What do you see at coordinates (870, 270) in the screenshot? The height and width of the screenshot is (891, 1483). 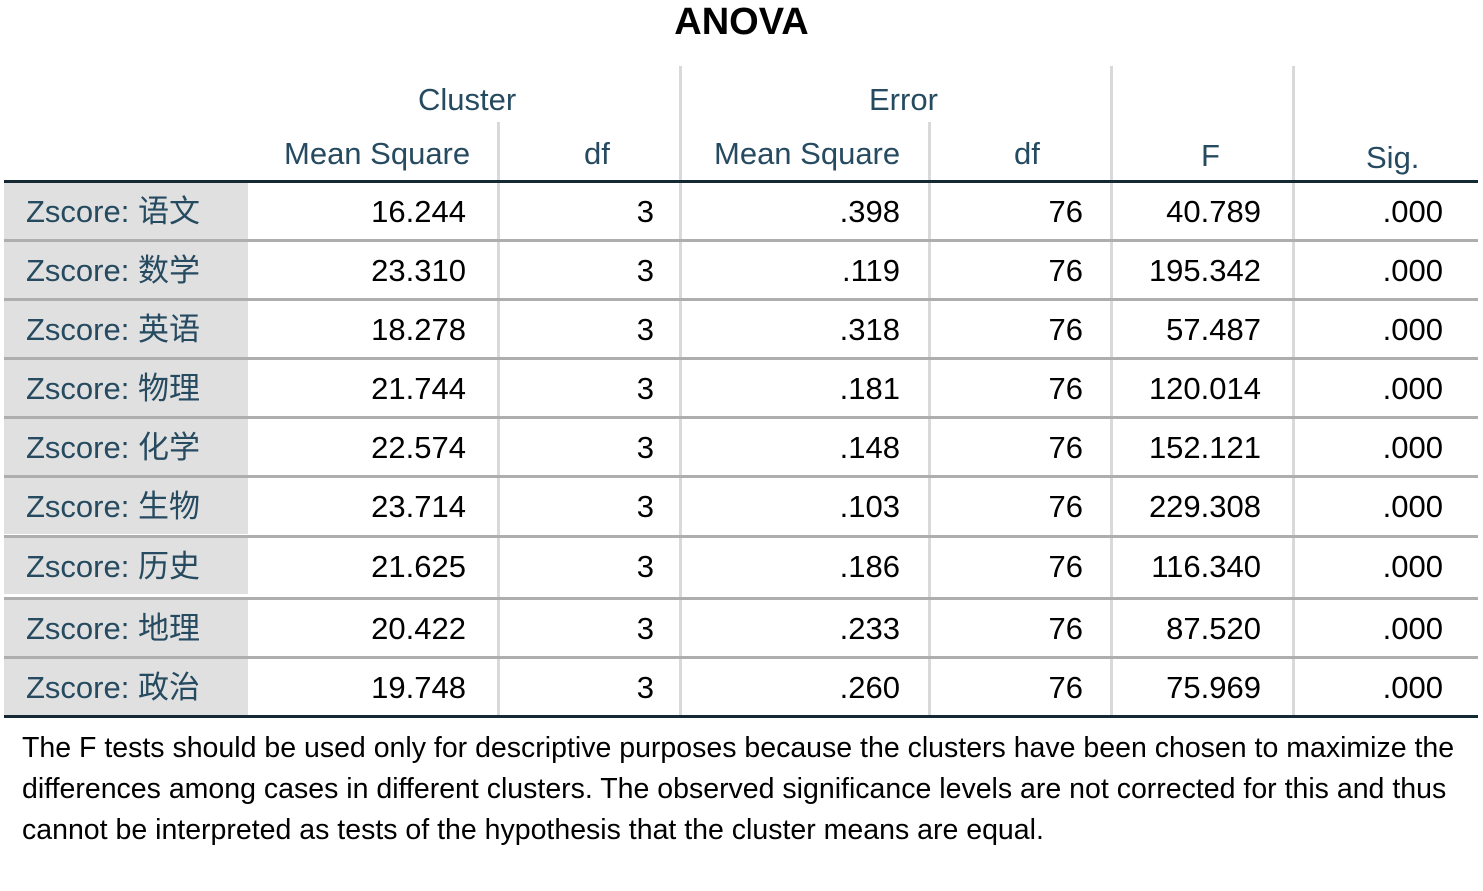 I see `error-mean-square-cell: .119` at bounding box center [870, 270].